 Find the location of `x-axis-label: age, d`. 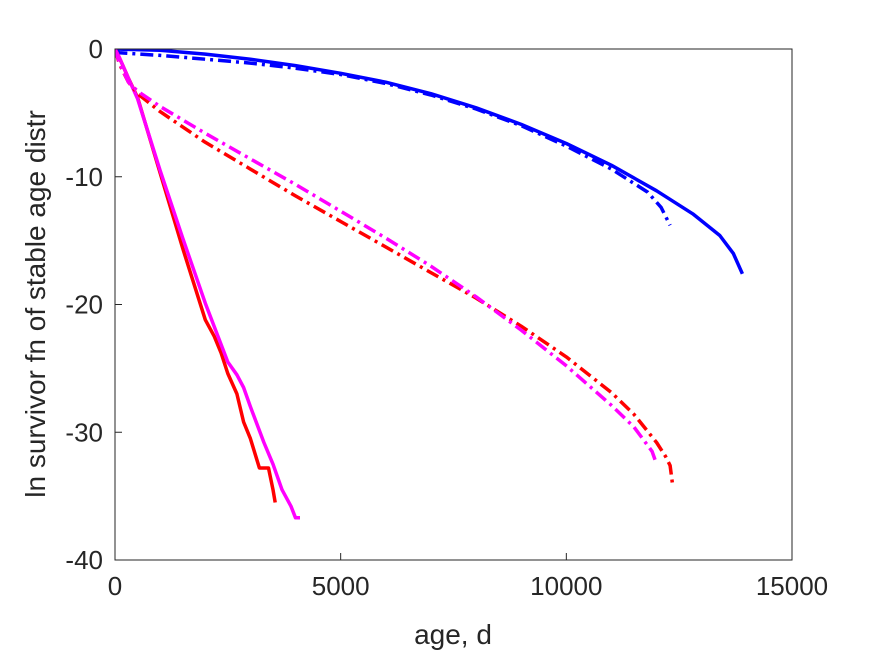

x-axis-label: age, d is located at coordinates (453, 634).